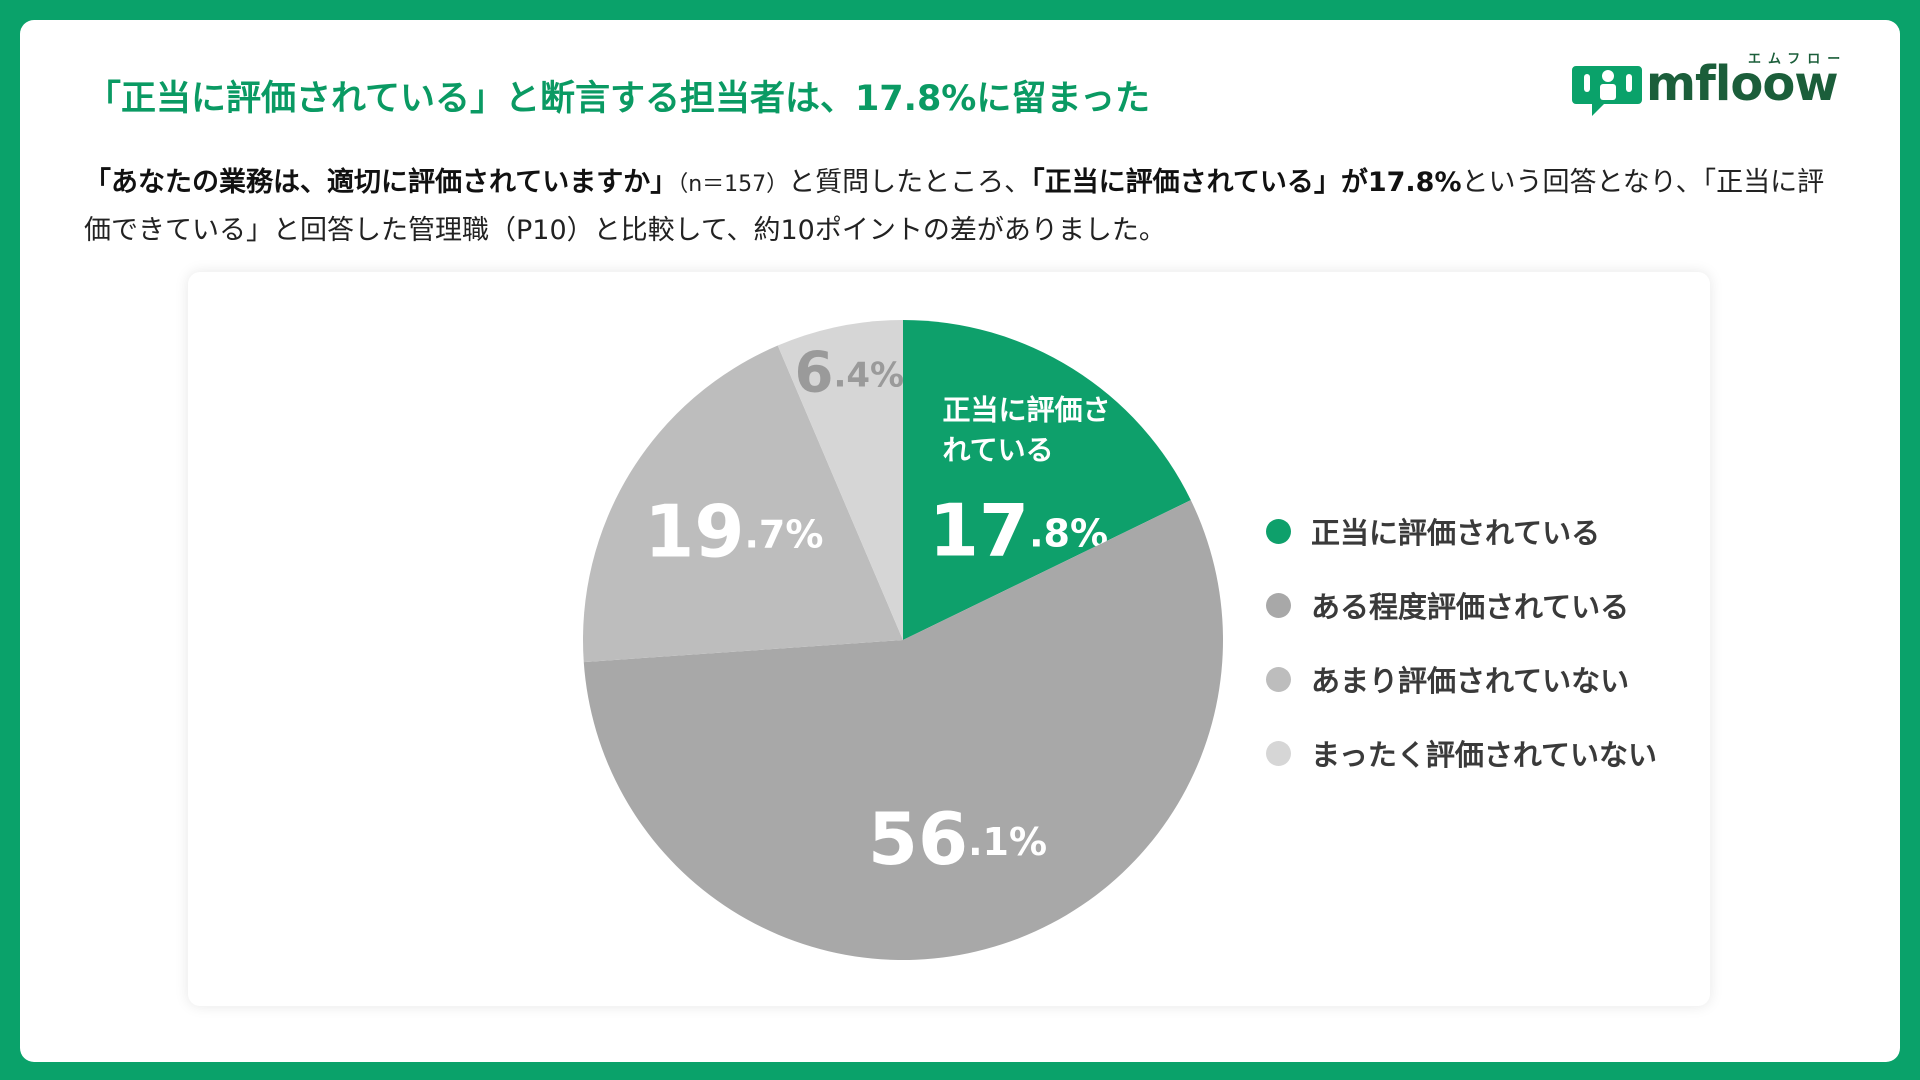  What do you see at coordinates (957, 839) in the screenshot?
I see `slice-value-label: 56.1%` at bounding box center [957, 839].